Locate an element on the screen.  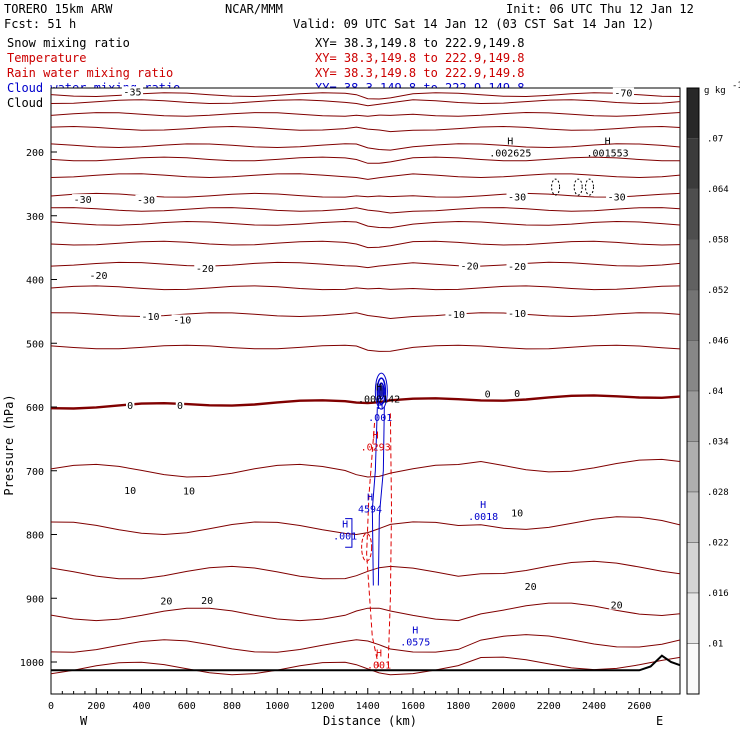
y-tick-label: 600 is located at coordinates (35, 408).